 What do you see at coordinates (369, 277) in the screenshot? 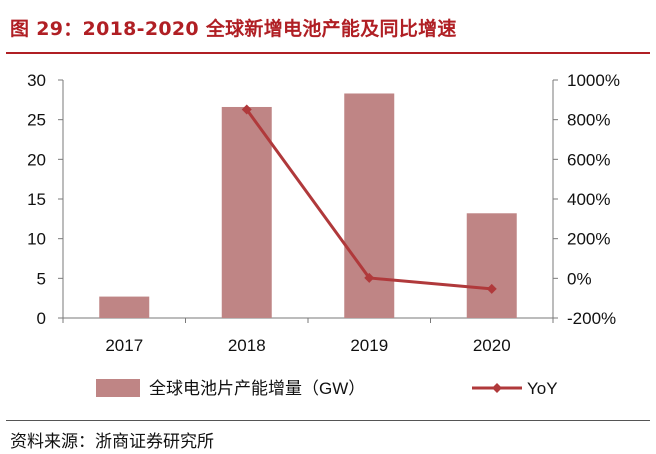
I see `yoy-point-2019` at bounding box center [369, 277].